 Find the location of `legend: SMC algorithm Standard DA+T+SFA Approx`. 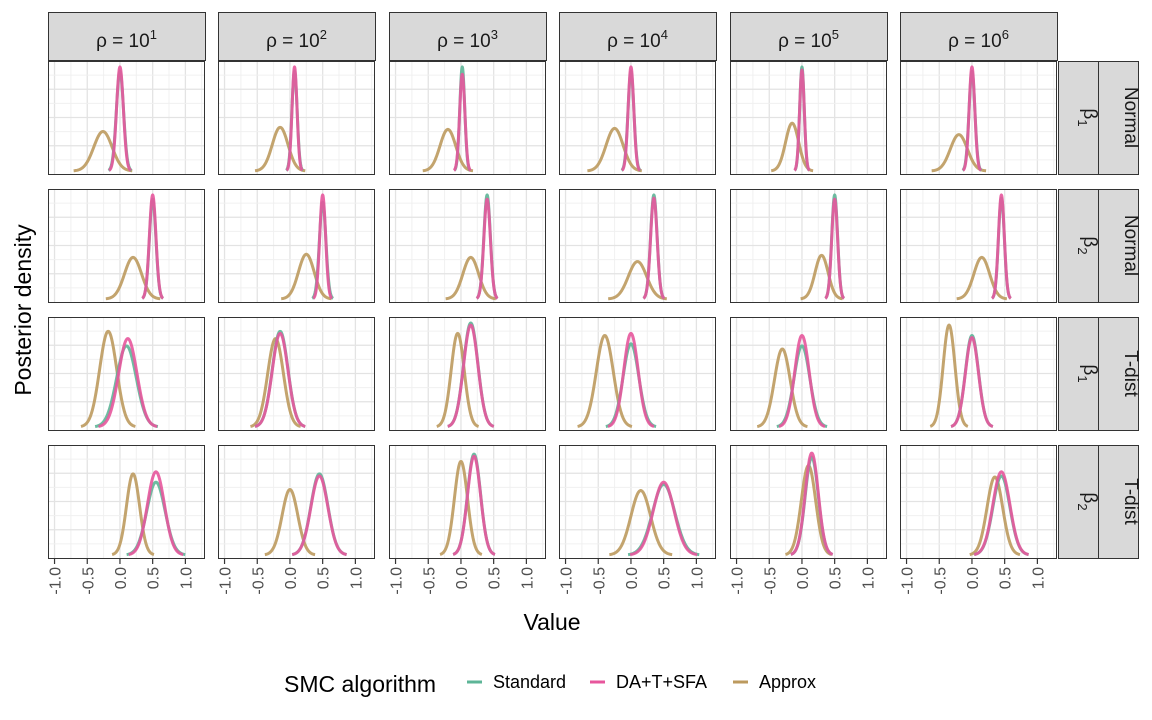

legend: SMC algorithm Standard DA+T+SFA Approx is located at coordinates (550, 684).